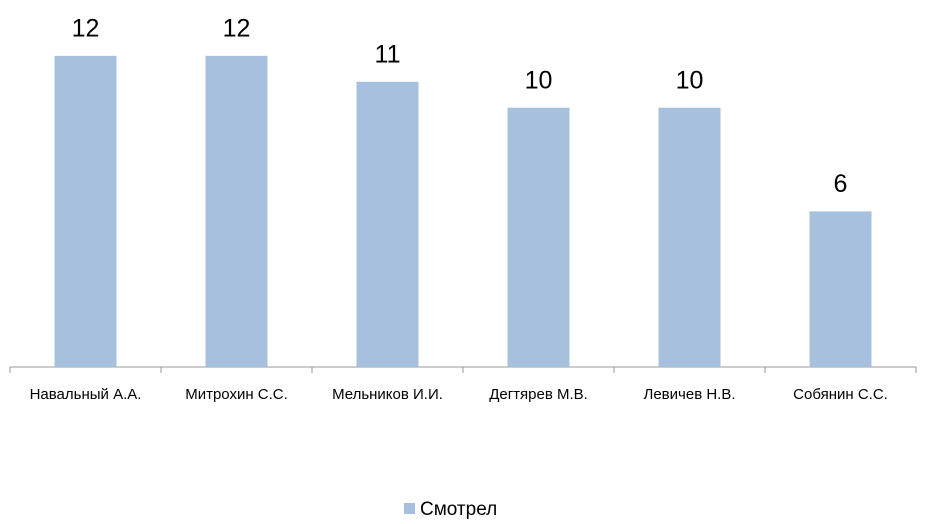  I want to click on legend-swatch, so click(409, 508).